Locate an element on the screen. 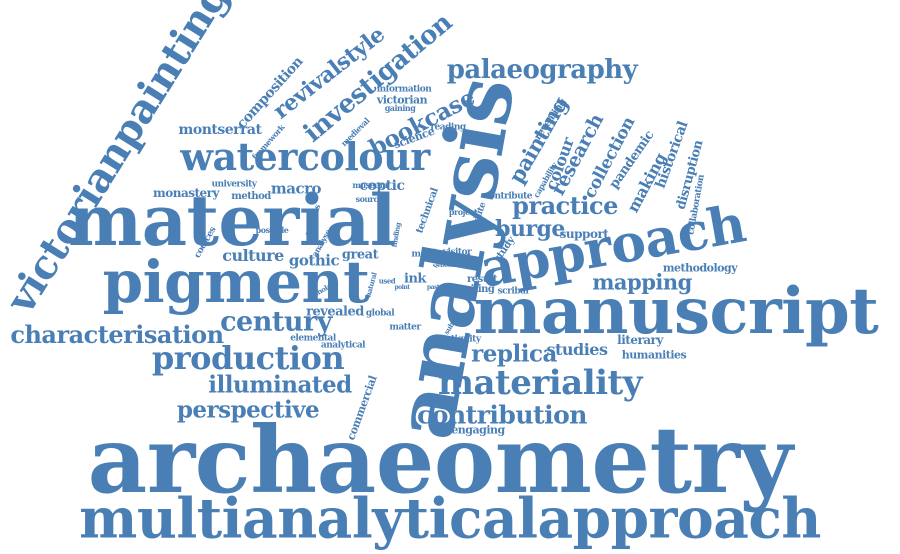 This screenshot has width=900, height=554. word-contribute: contribute is located at coordinates (508, 196).